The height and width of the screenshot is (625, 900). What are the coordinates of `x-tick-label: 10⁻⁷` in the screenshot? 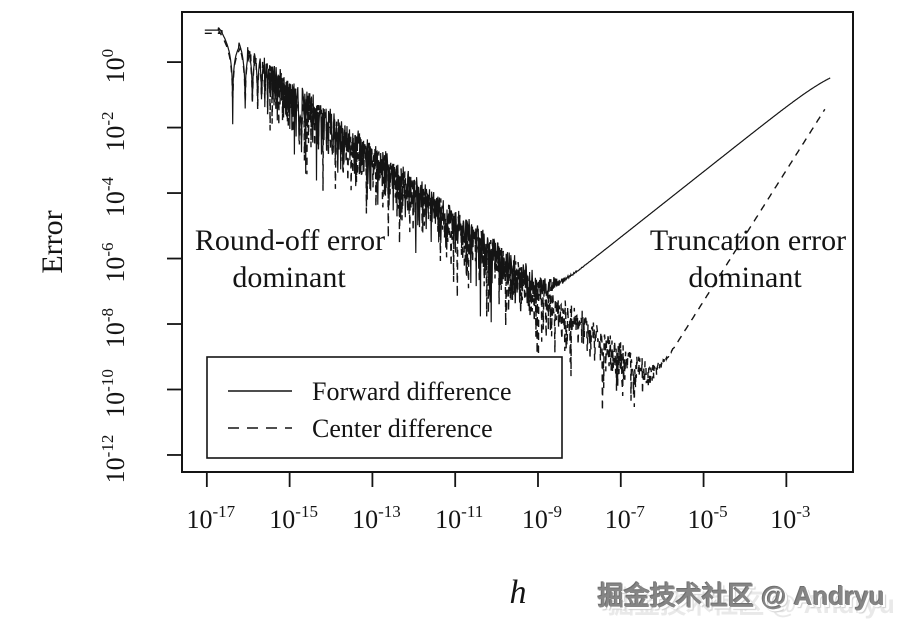 It's located at (625, 518).